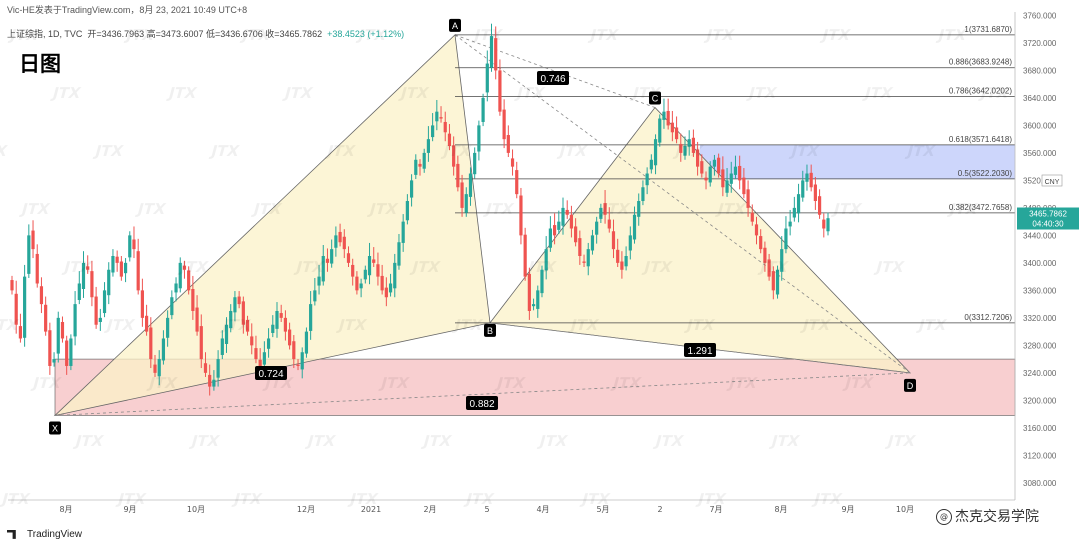  I want to click on bar-countdown: 04:40:30, so click(1048, 224).